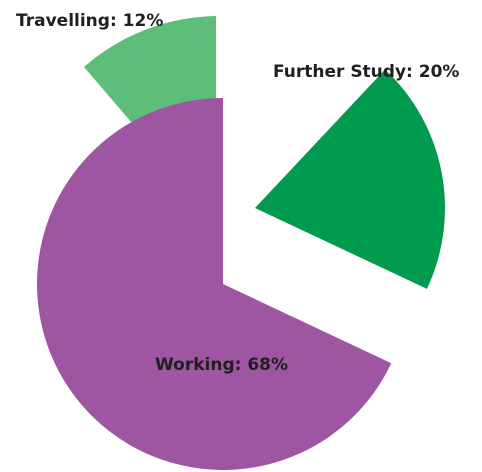  I want to click on slice-label-working: Working: 68%, so click(221, 365).